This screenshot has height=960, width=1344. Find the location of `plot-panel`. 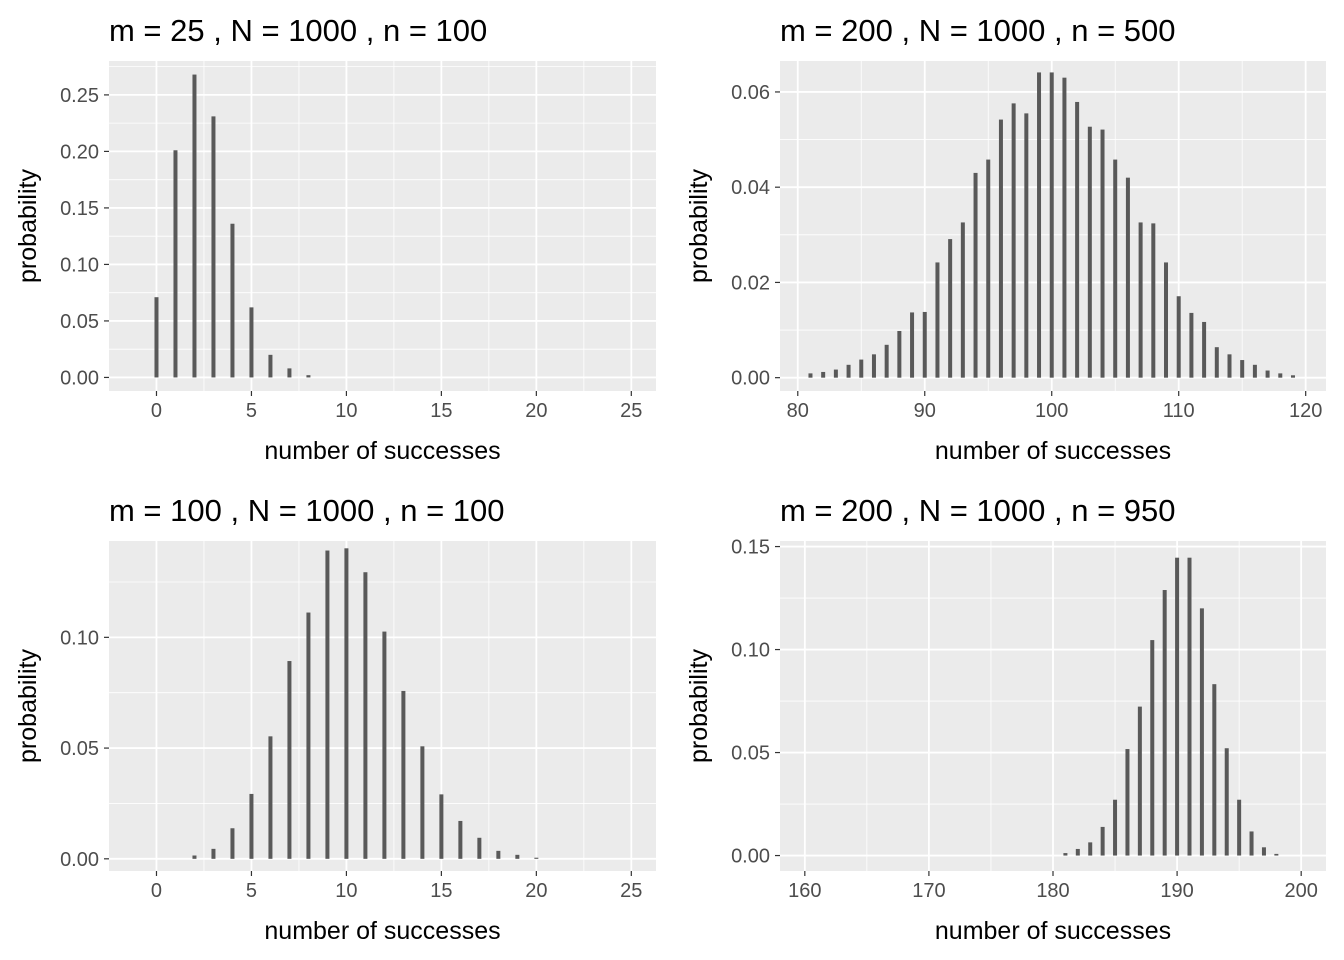

plot-panel is located at coordinates (382, 226).